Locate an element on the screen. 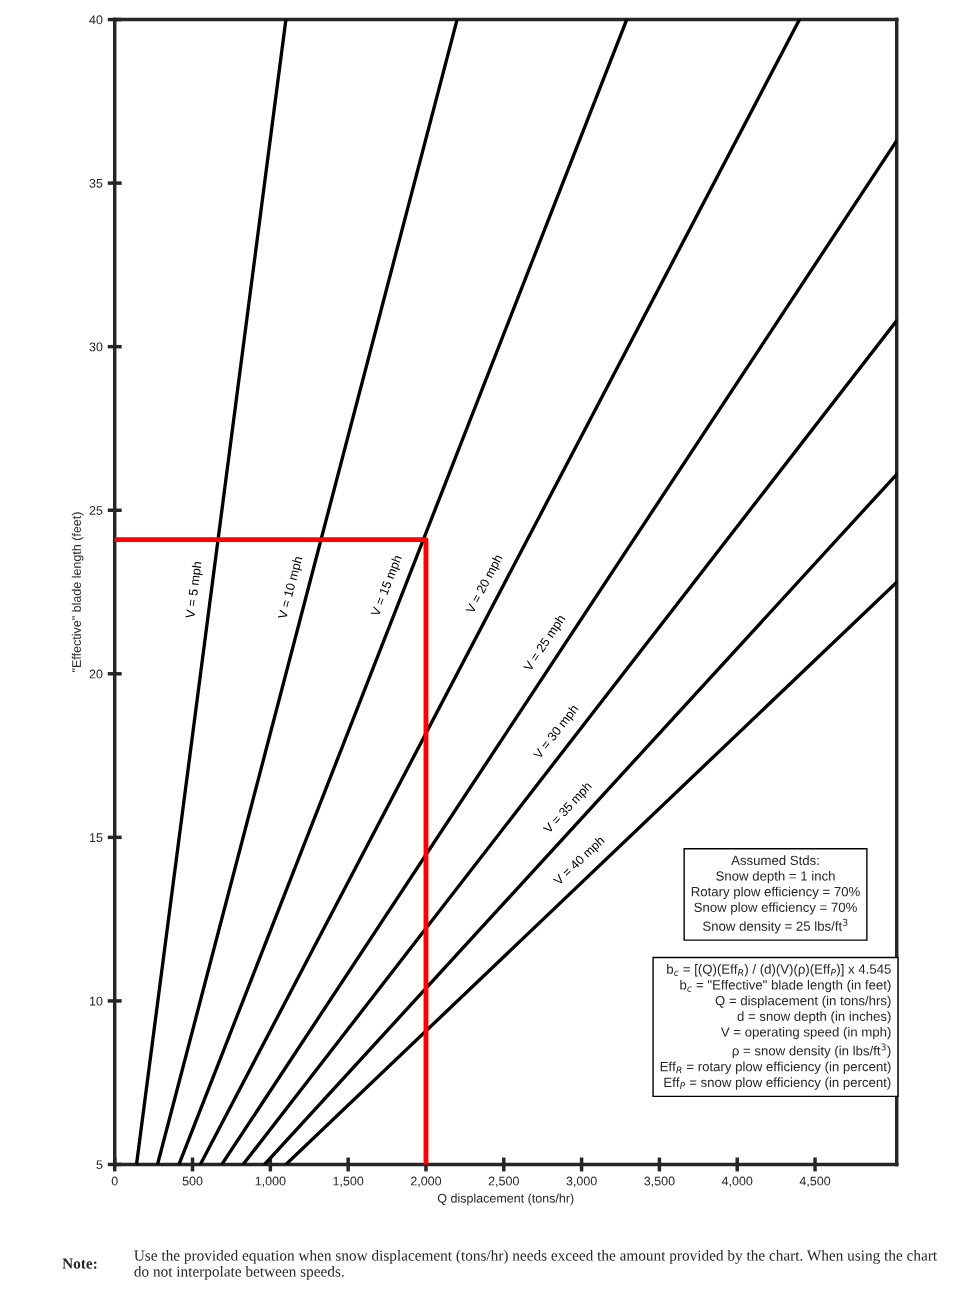  x-tick-label: 4,500 is located at coordinates (815, 1181).